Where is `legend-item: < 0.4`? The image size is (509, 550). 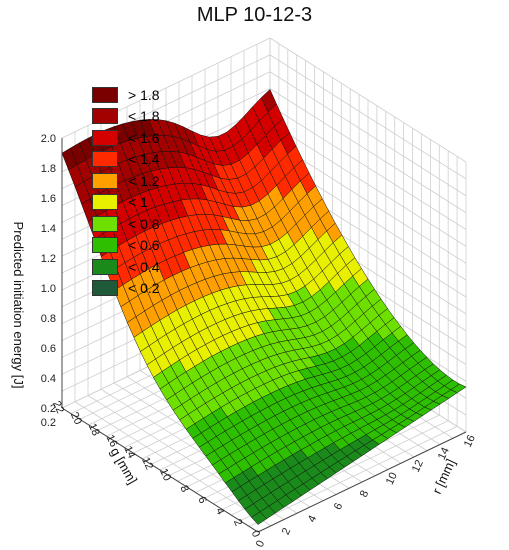 legend-item: < 0.4 is located at coordinates (126, 267).